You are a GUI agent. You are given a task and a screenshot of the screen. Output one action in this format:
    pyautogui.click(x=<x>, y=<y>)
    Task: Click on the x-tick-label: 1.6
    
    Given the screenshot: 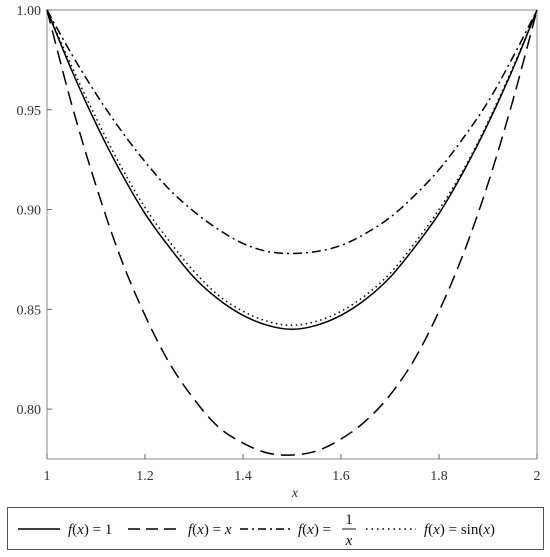 What is the action you would take?
    pyautogui.click(x=341, y=476)
    